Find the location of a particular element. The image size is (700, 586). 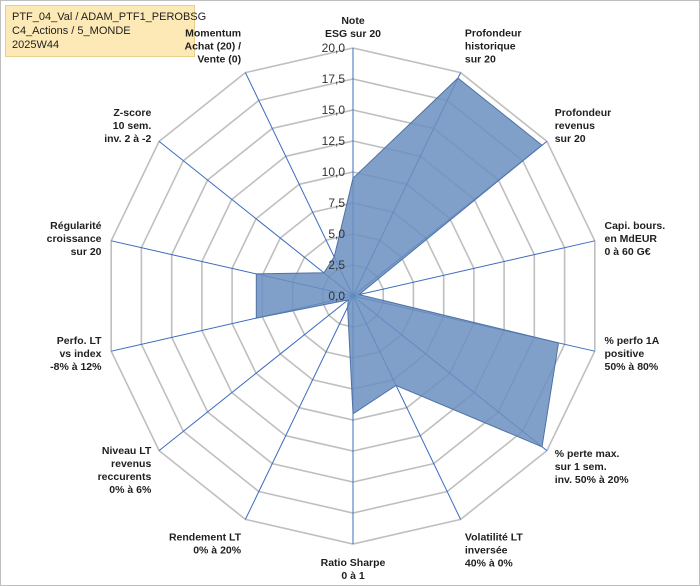

tick-label: 15,0 is located at coordinates (334, 110).